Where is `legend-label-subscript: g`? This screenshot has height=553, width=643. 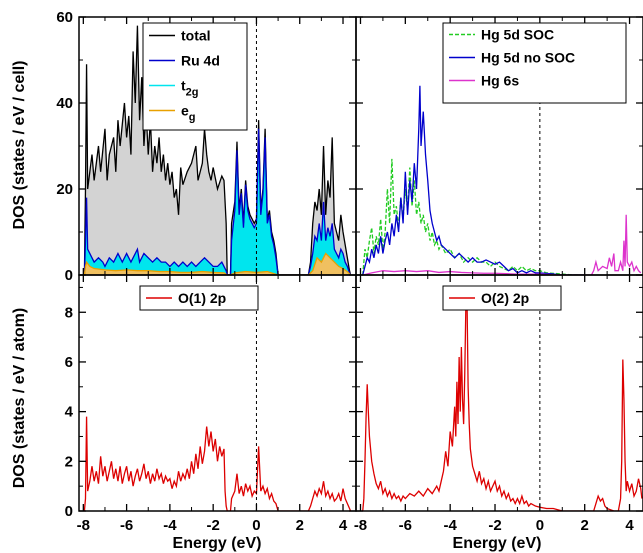
legend-label-subscript: g is located at coordinates (192, 118).